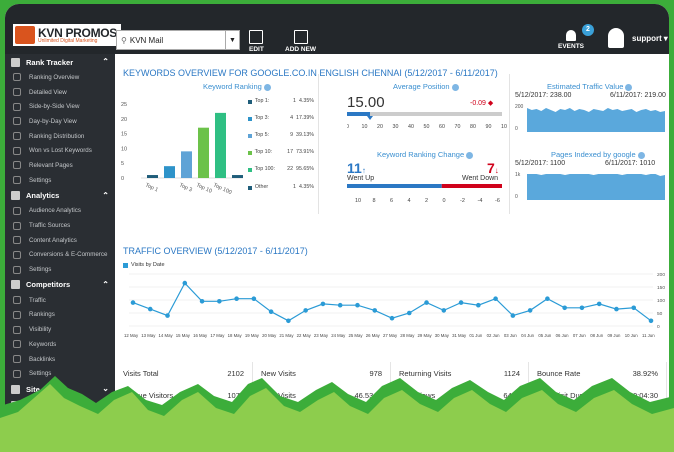 The width and height of the screenshot is (674, 452). What do you see at coordinates (60, 211) in the screenshot?
I see `sidebar-item: Audience Analytics` at bounding box center [60, 211].